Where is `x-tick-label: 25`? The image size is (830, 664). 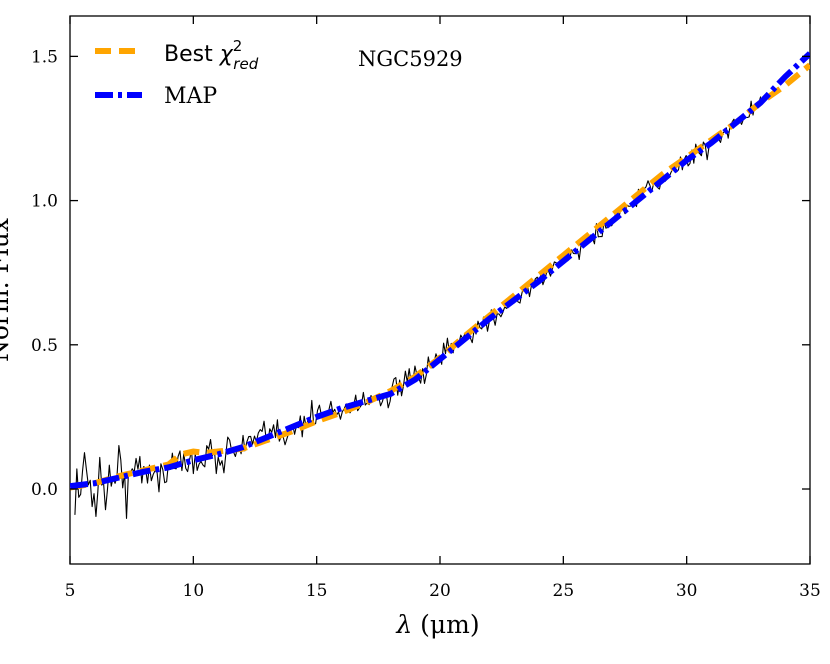
x-tick-label: 25 is located at coordinates (564, 591).